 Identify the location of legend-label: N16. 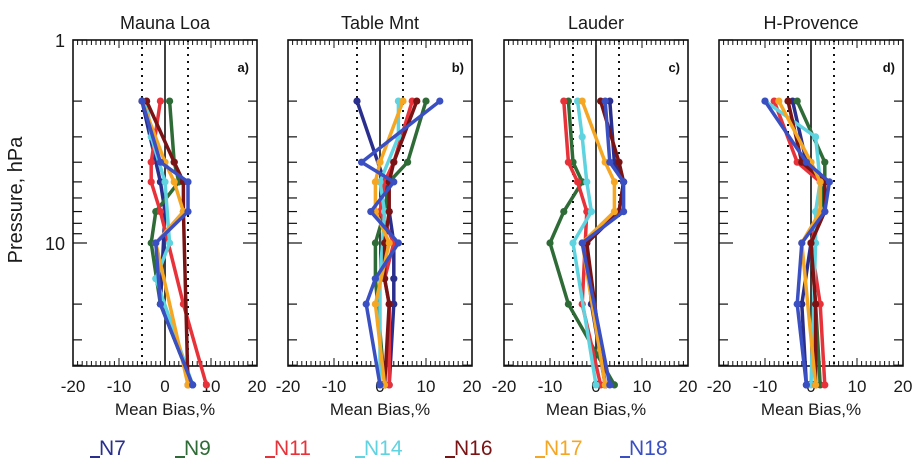
(473, 448).